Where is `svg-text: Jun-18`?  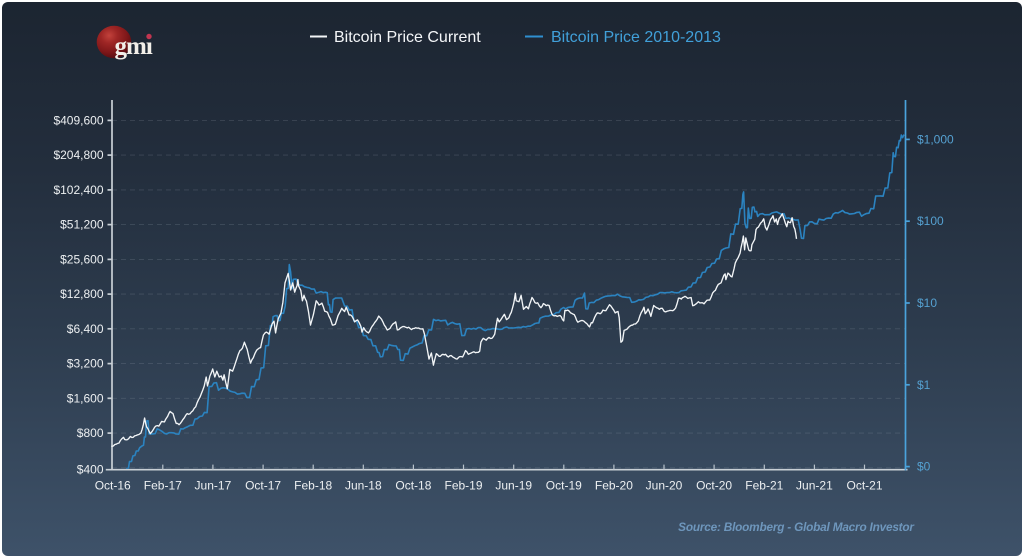 svg-text: Jun-18 is located at coordinates (363, 486).